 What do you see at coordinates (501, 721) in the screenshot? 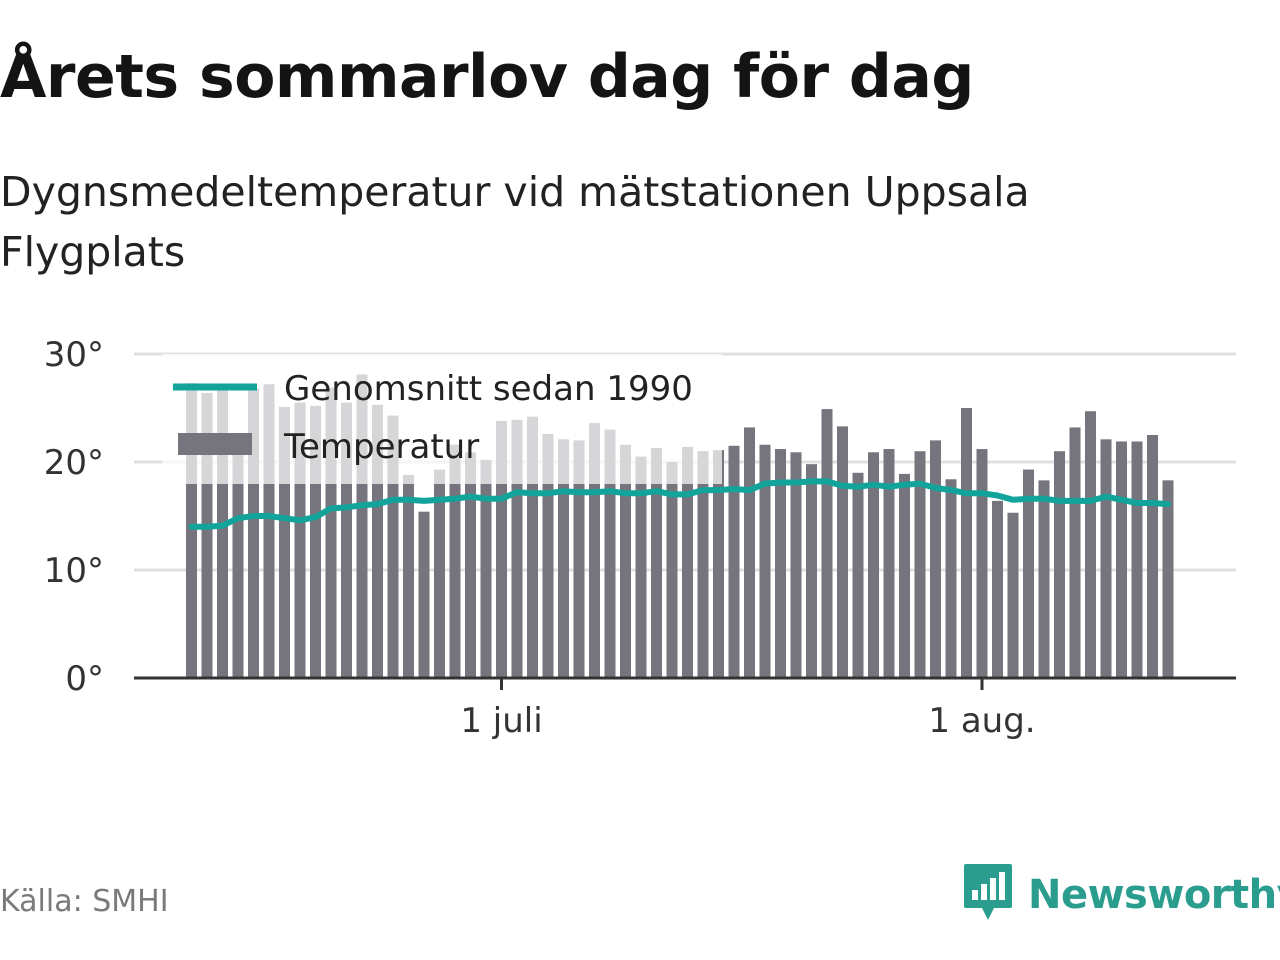
I see `x-tick-label: 1 juli` at bounding box center [501, 721].